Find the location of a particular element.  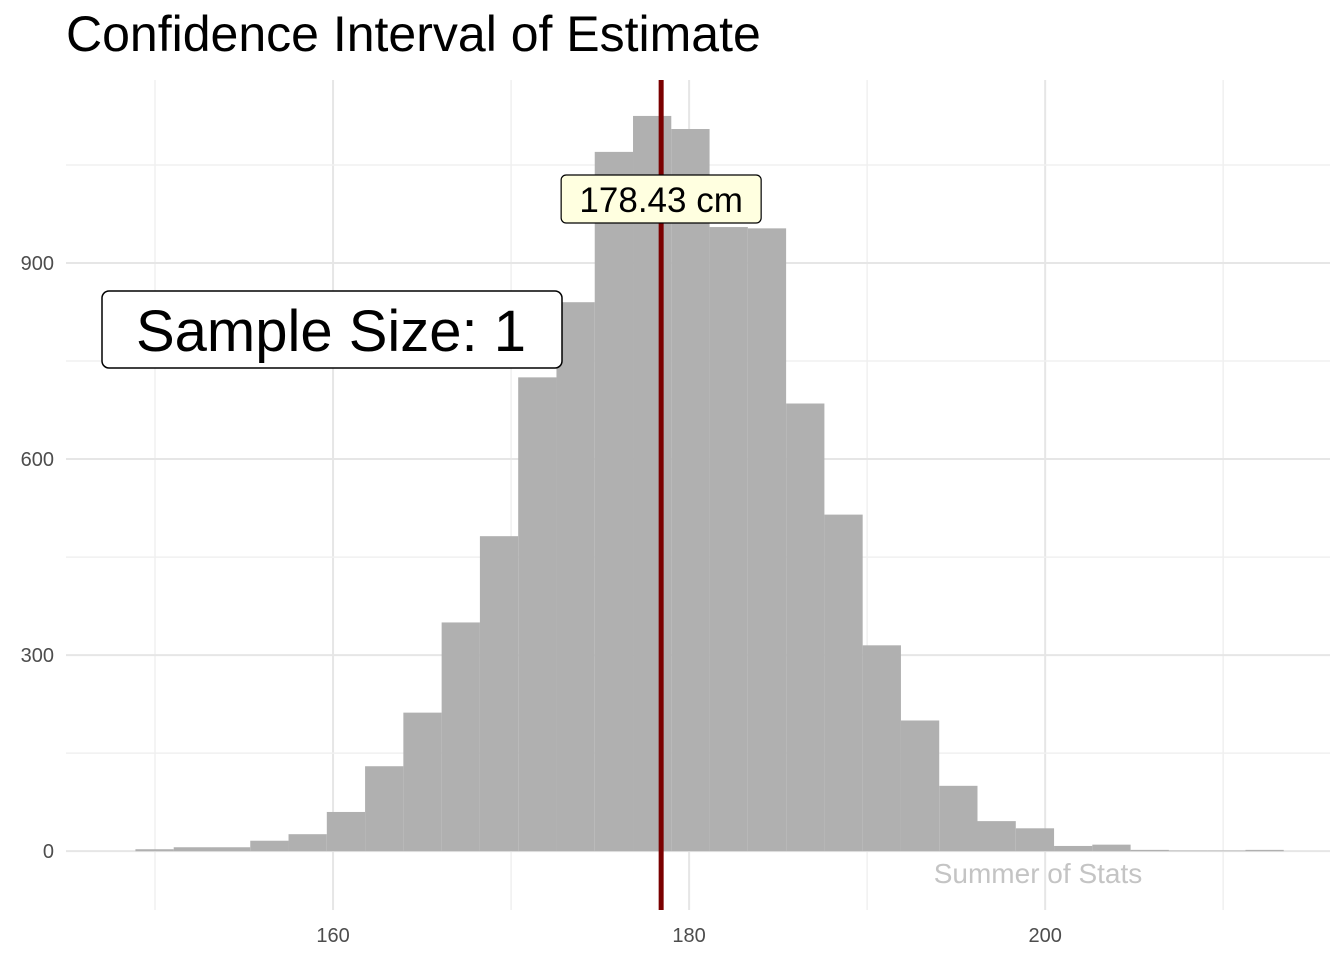

sample-size-label: Sample Size: 1 is located at coordinates (332, 329).